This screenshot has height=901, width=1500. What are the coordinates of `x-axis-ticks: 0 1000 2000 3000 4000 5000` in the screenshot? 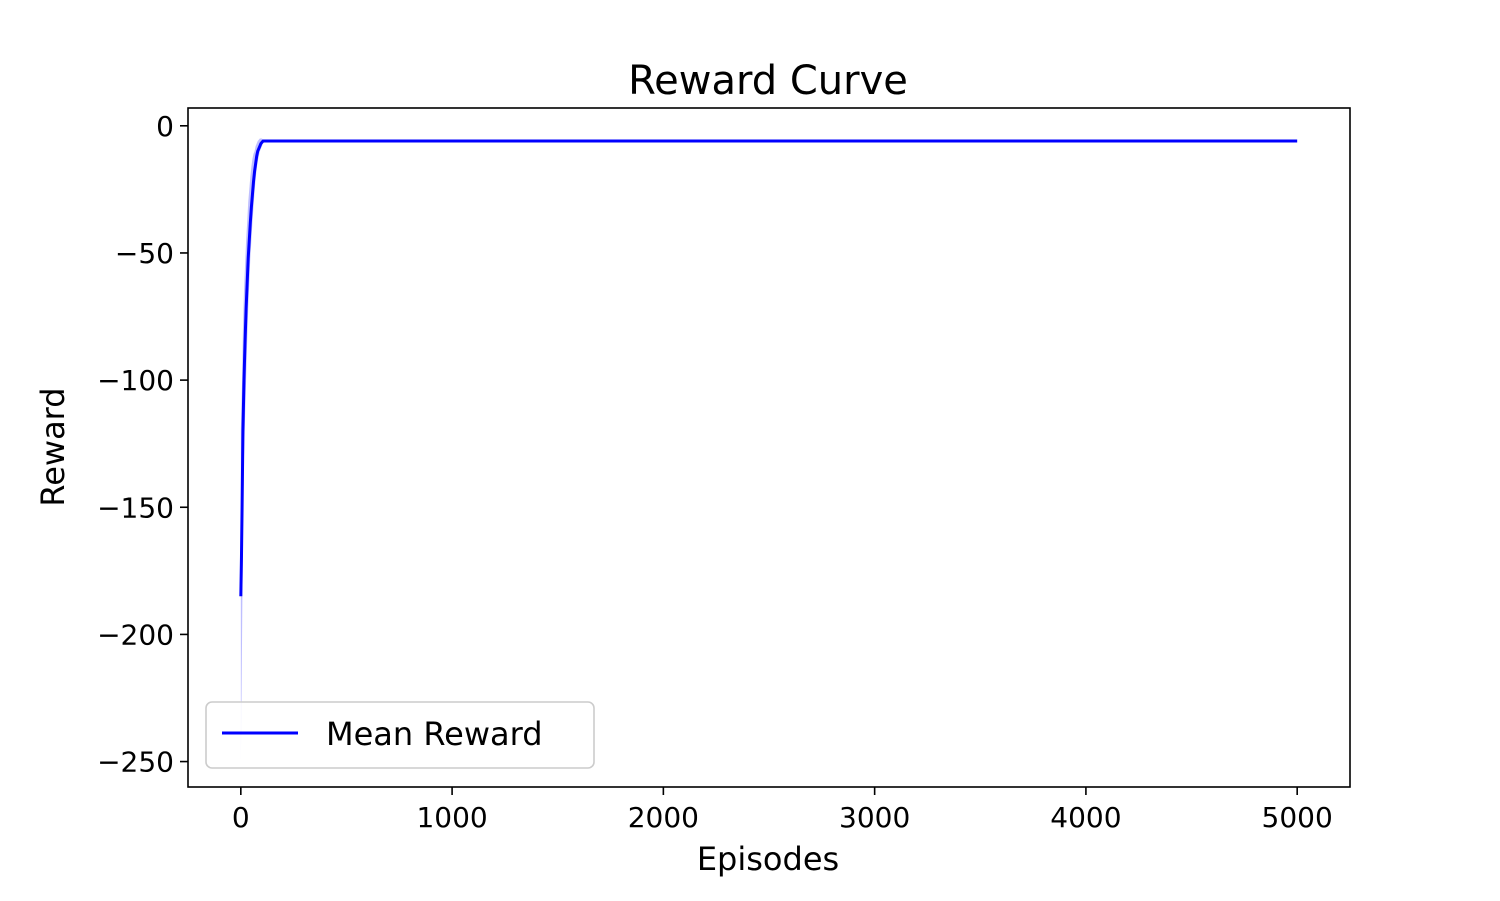 It's located at (782, 810).